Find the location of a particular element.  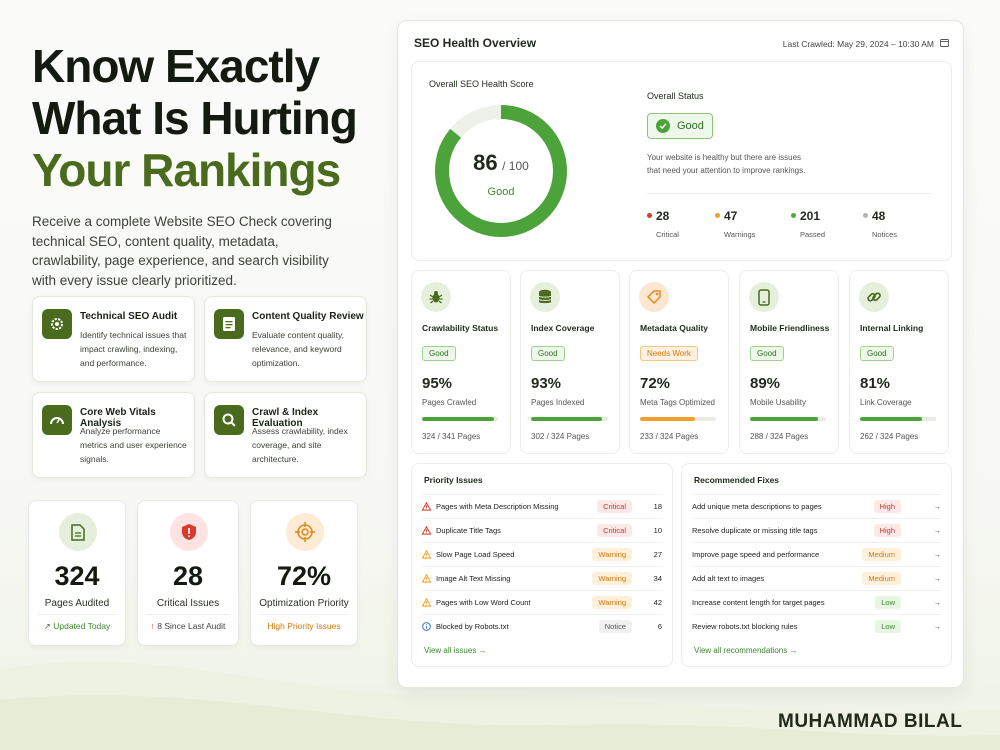

metric-progress-fill is located at coordinates (891, 419).